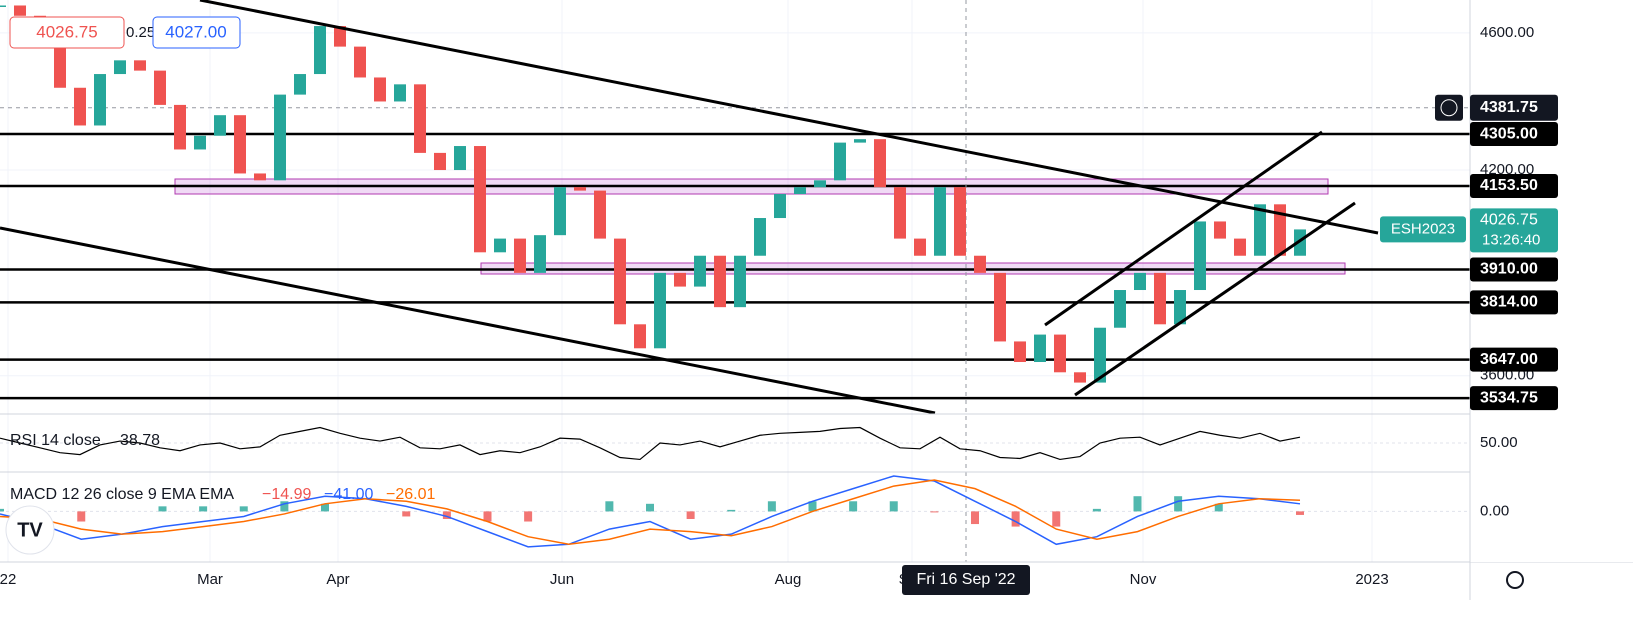 The width and height of the screenshot is (1633, 632). Describe the element at coordinates (348, 494) in the screenshot. I see `macd-readout: −41.00` at that location.